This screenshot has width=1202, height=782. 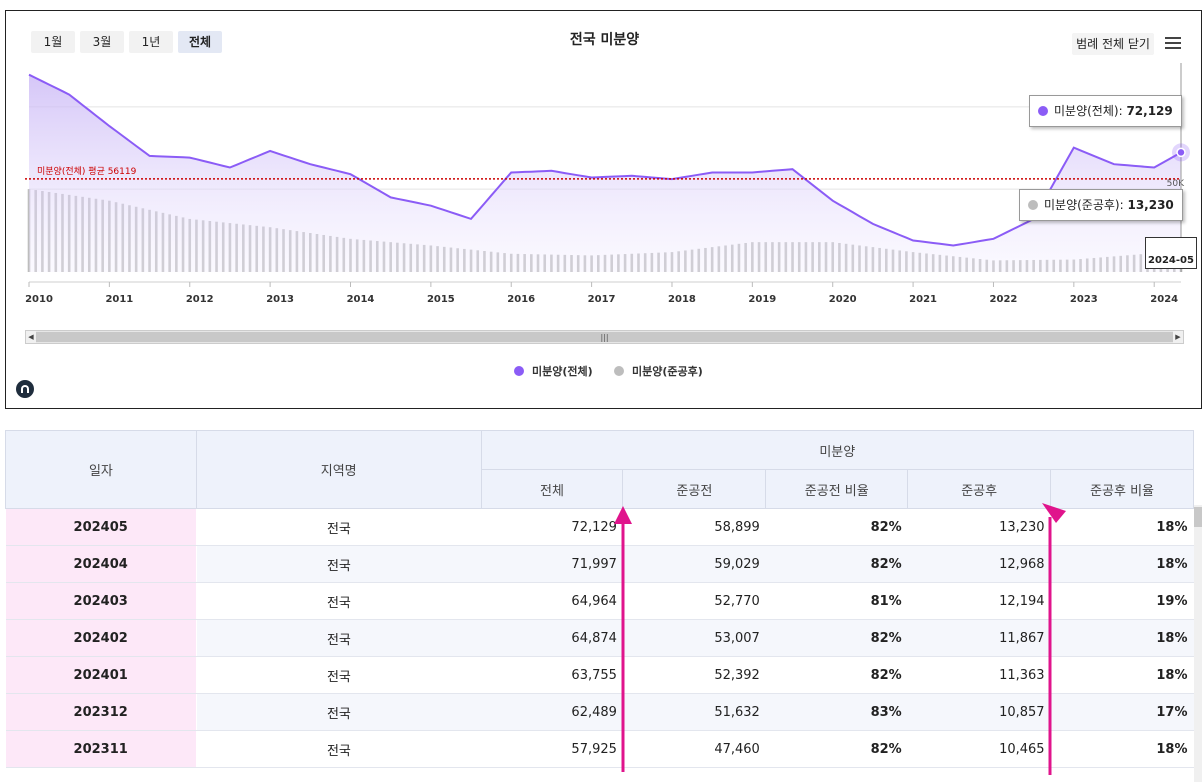 What do you see at coordinates (101, 749) in the screenshot?
I see `cell-date: 202311` at bounding box center [101, 749].